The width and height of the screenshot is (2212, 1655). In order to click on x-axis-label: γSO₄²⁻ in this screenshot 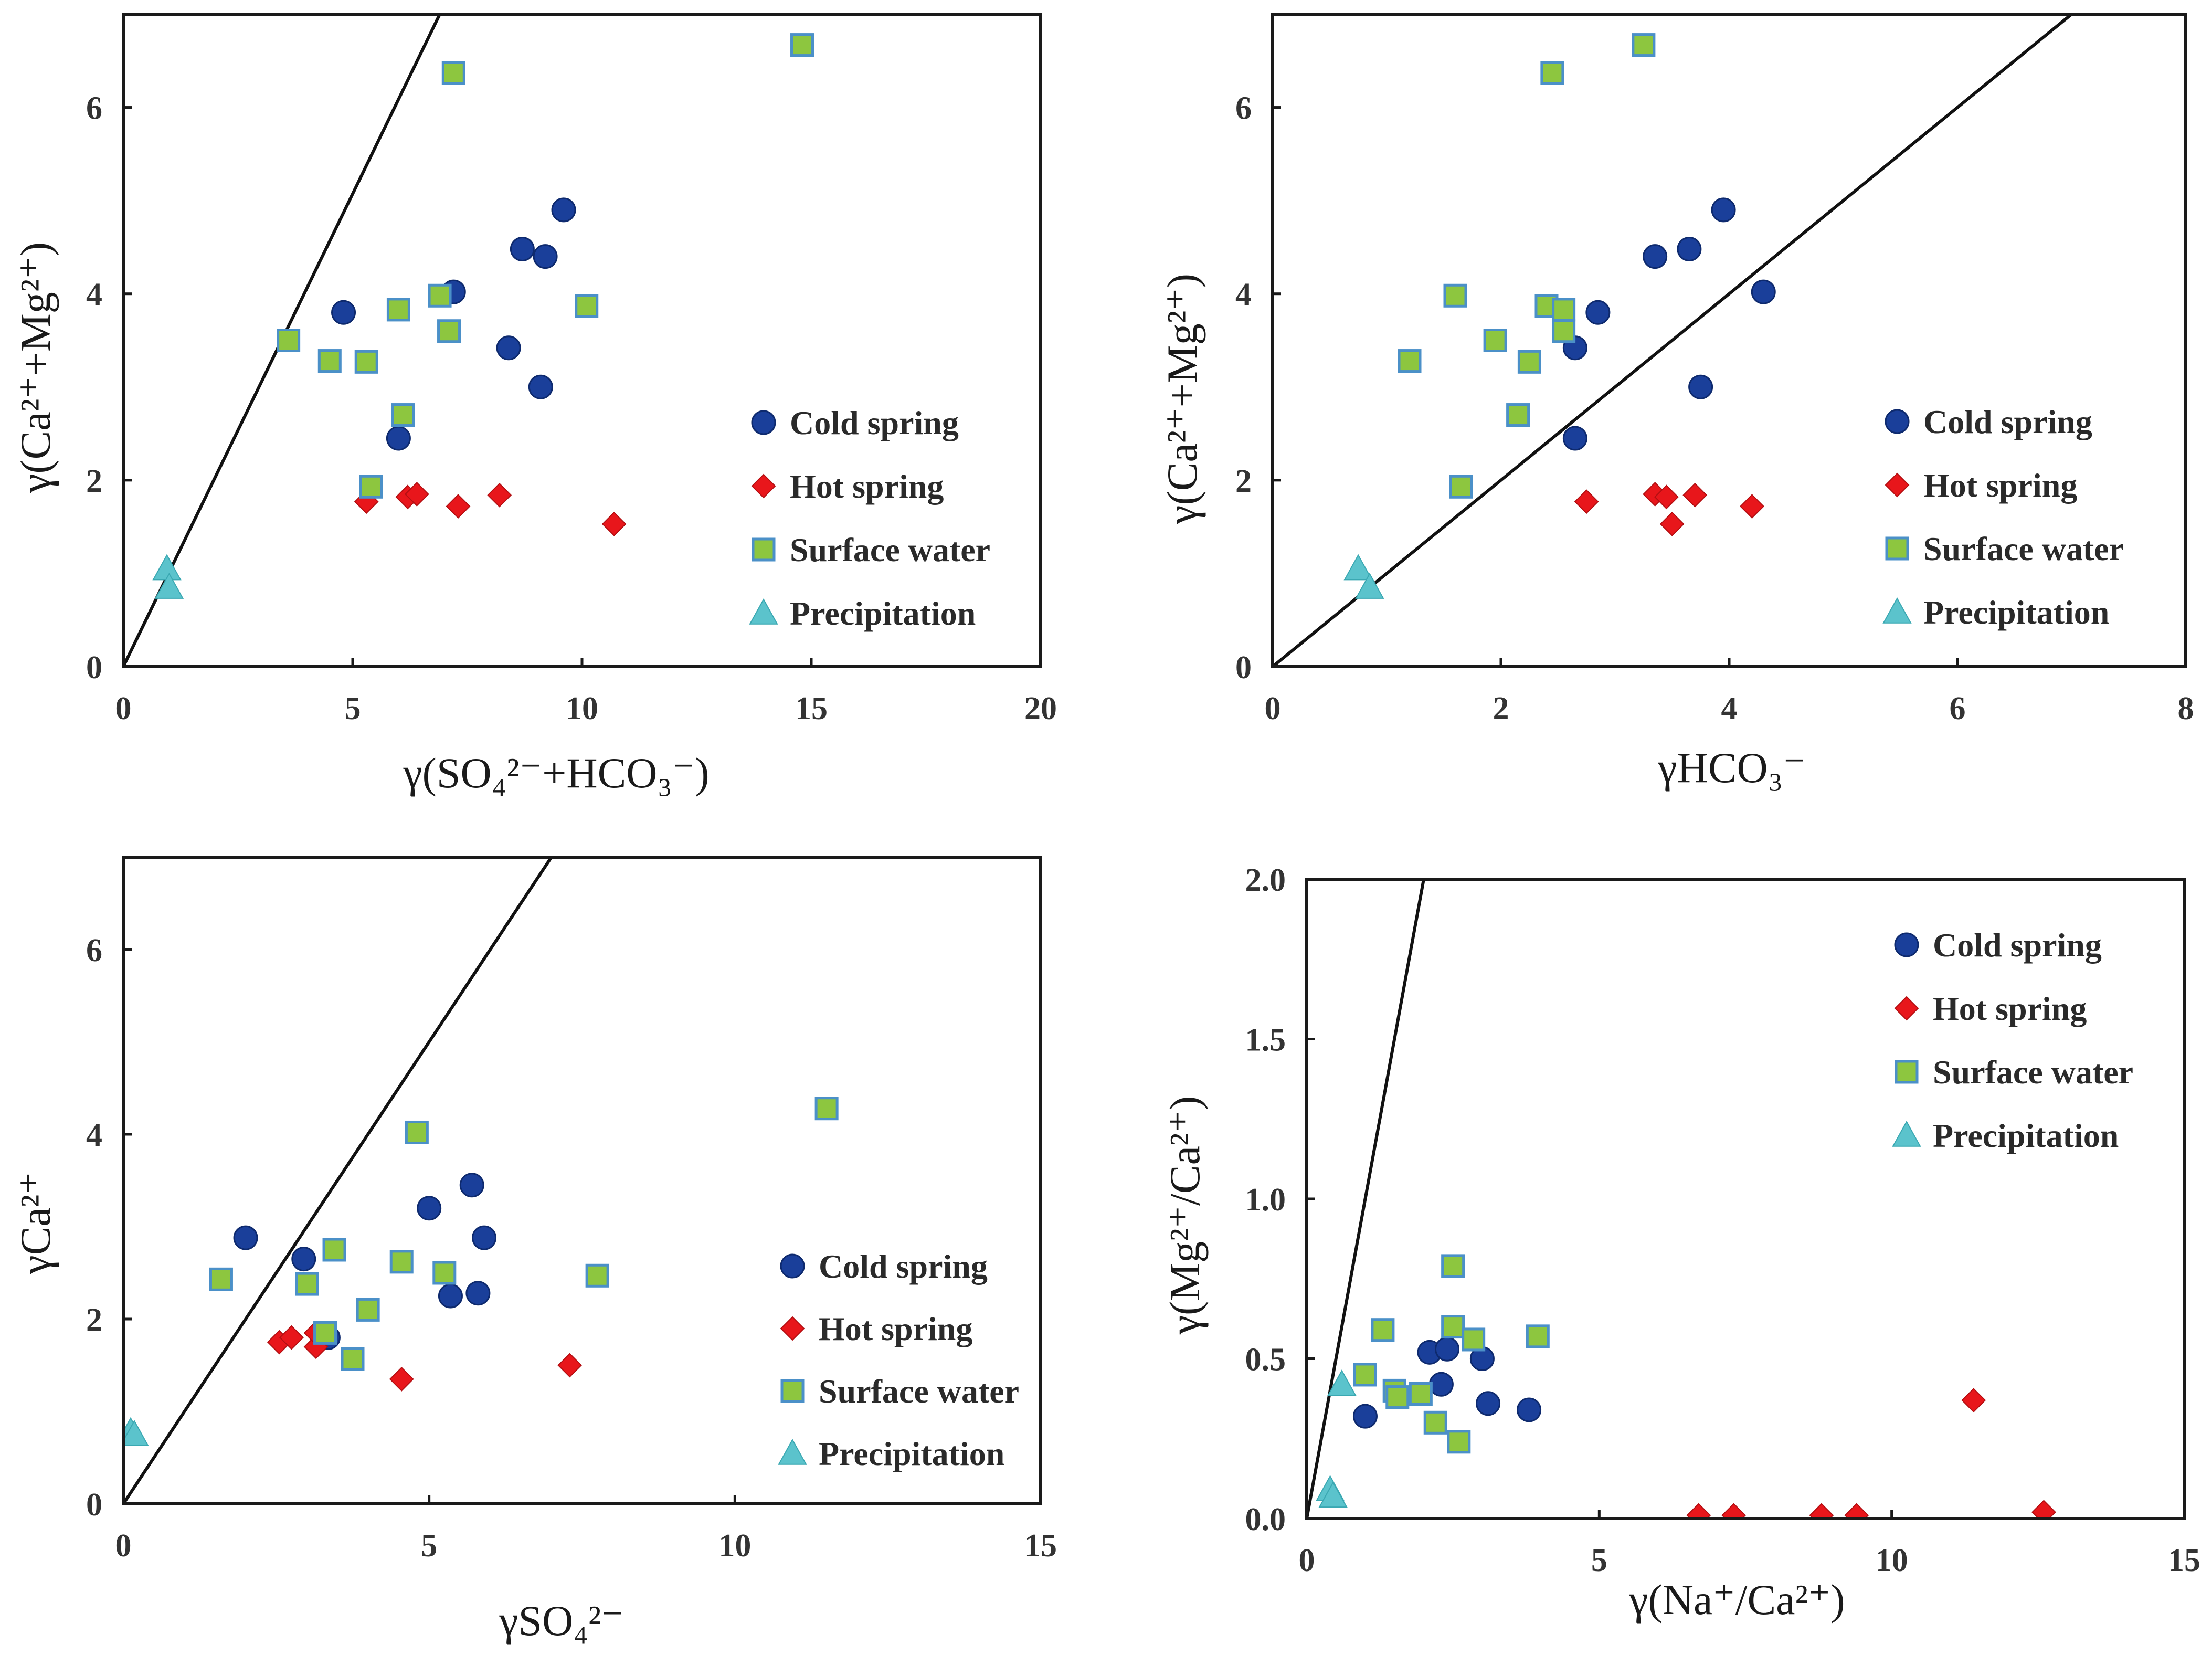, I will do `click(562, 1621)`.